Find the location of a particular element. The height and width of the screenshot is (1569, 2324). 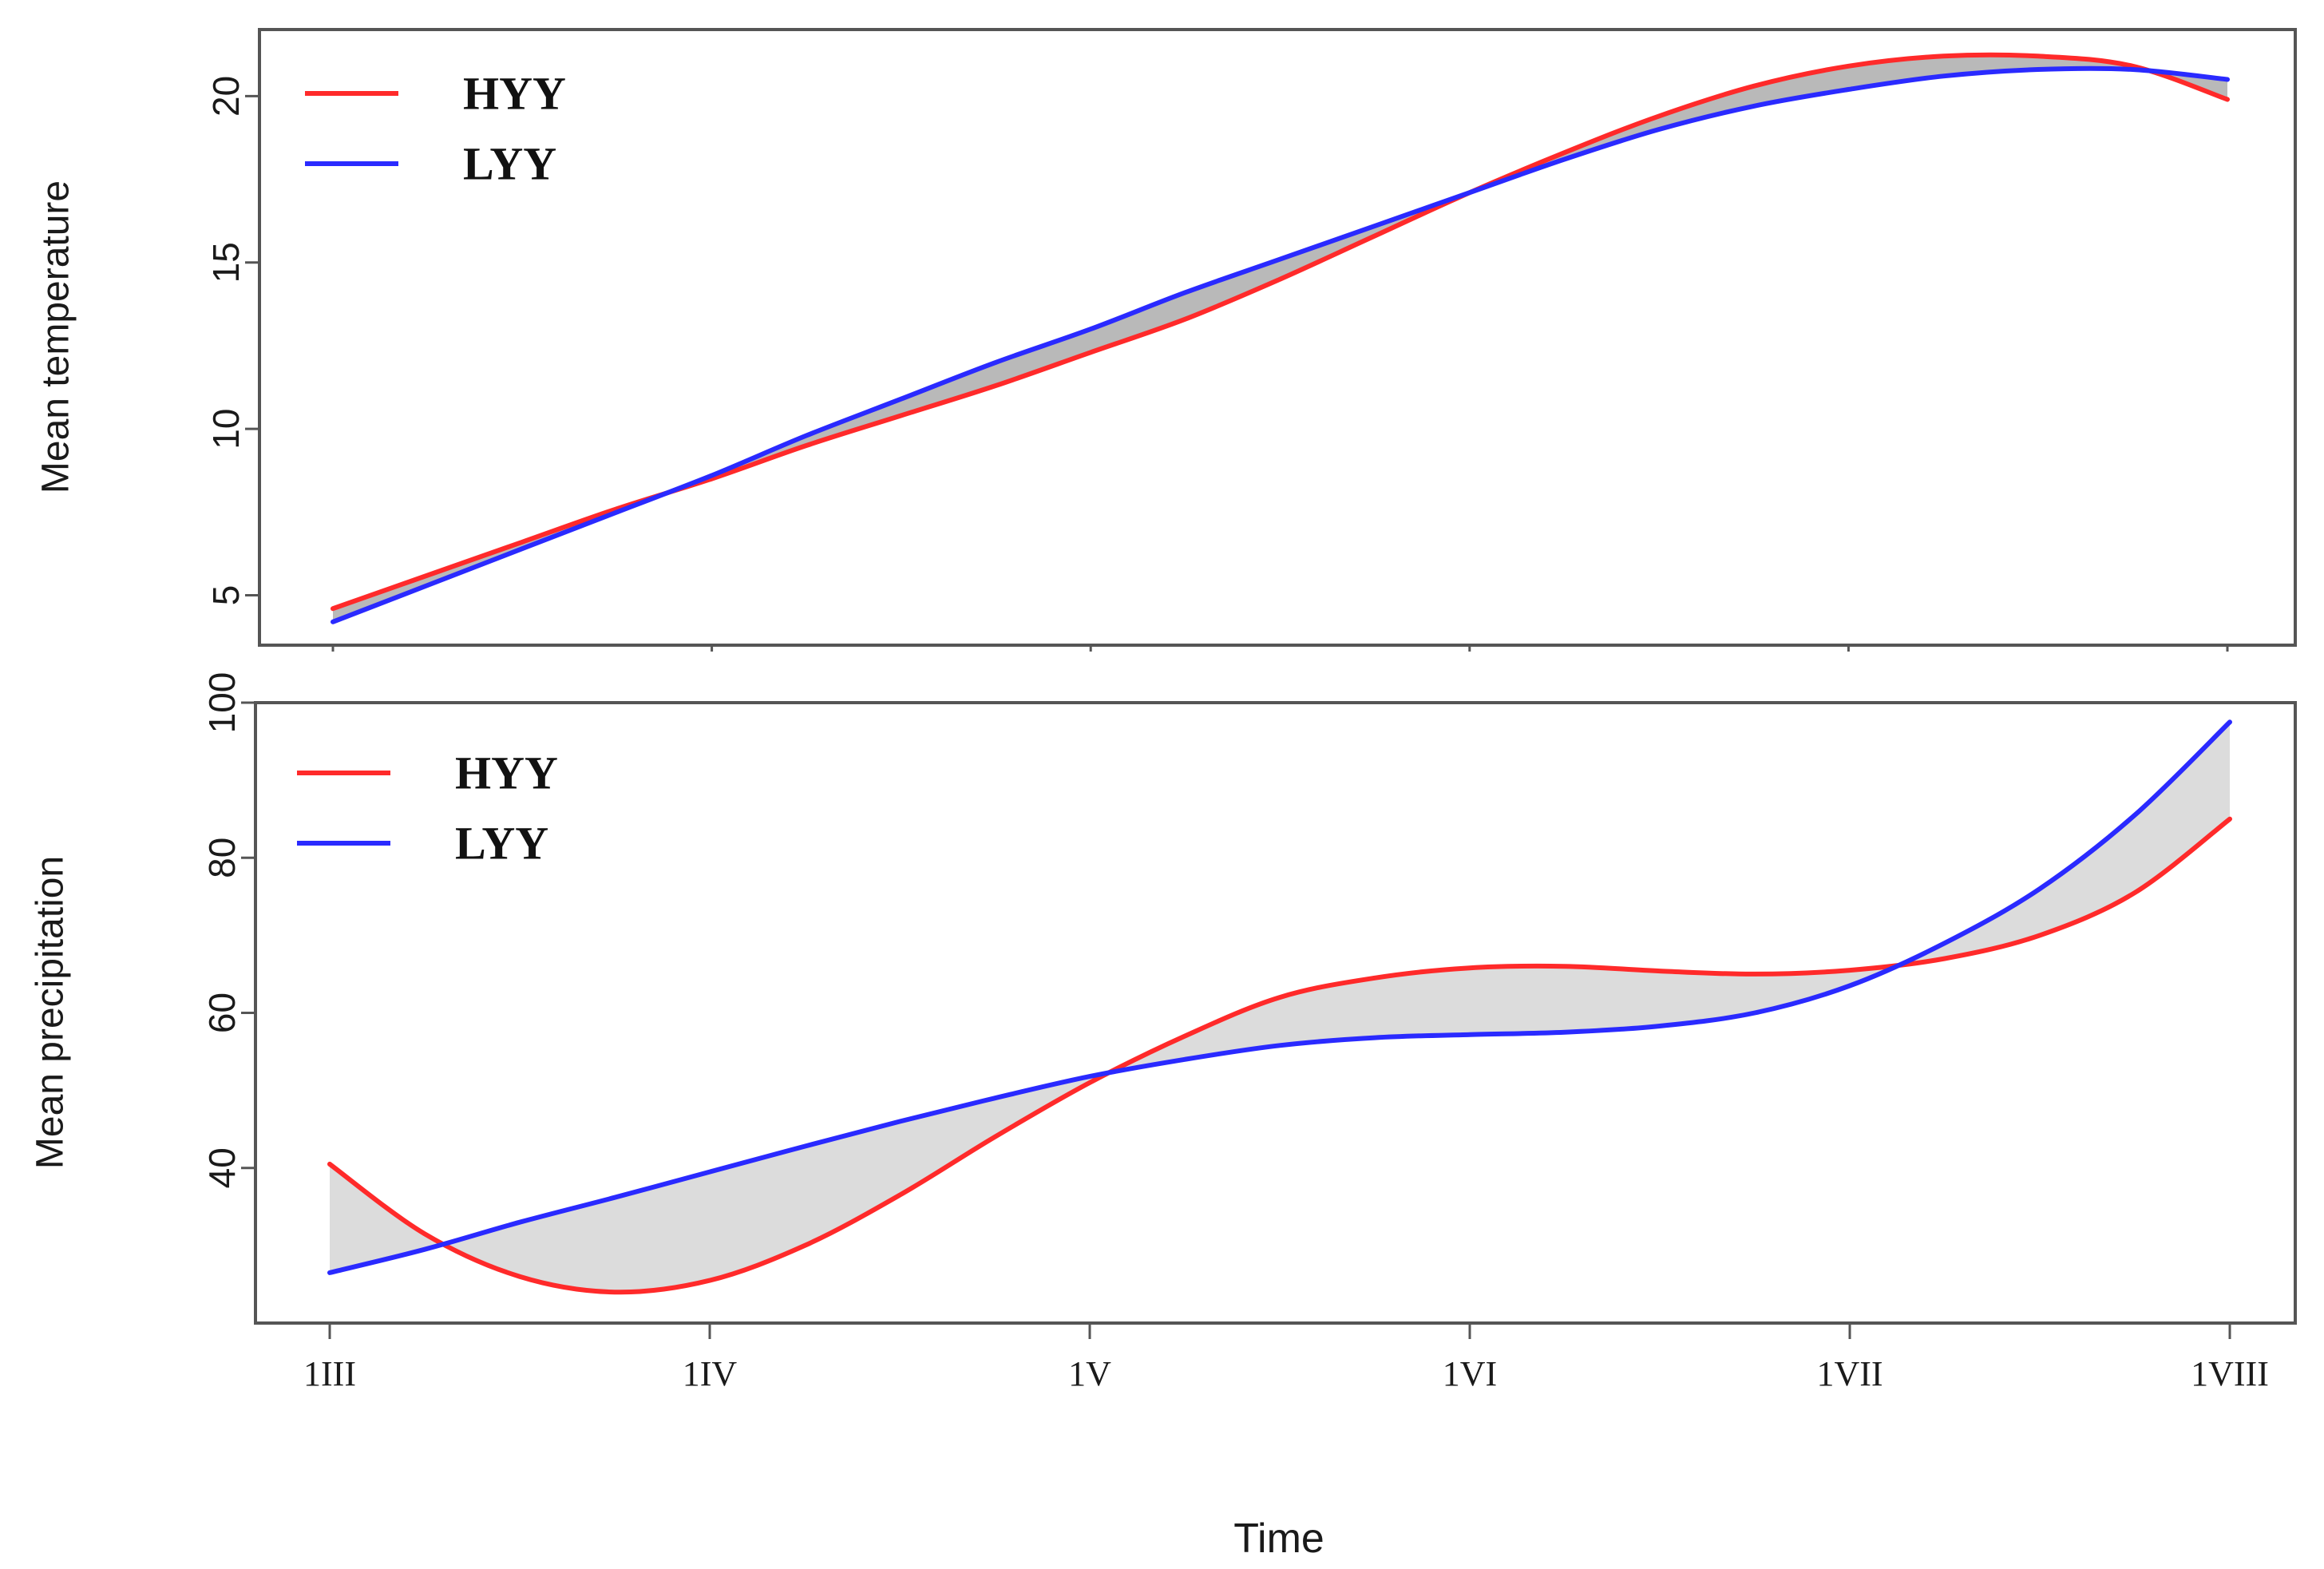

x-tick-label: 1VI is located at coordinates (1470, 1373).